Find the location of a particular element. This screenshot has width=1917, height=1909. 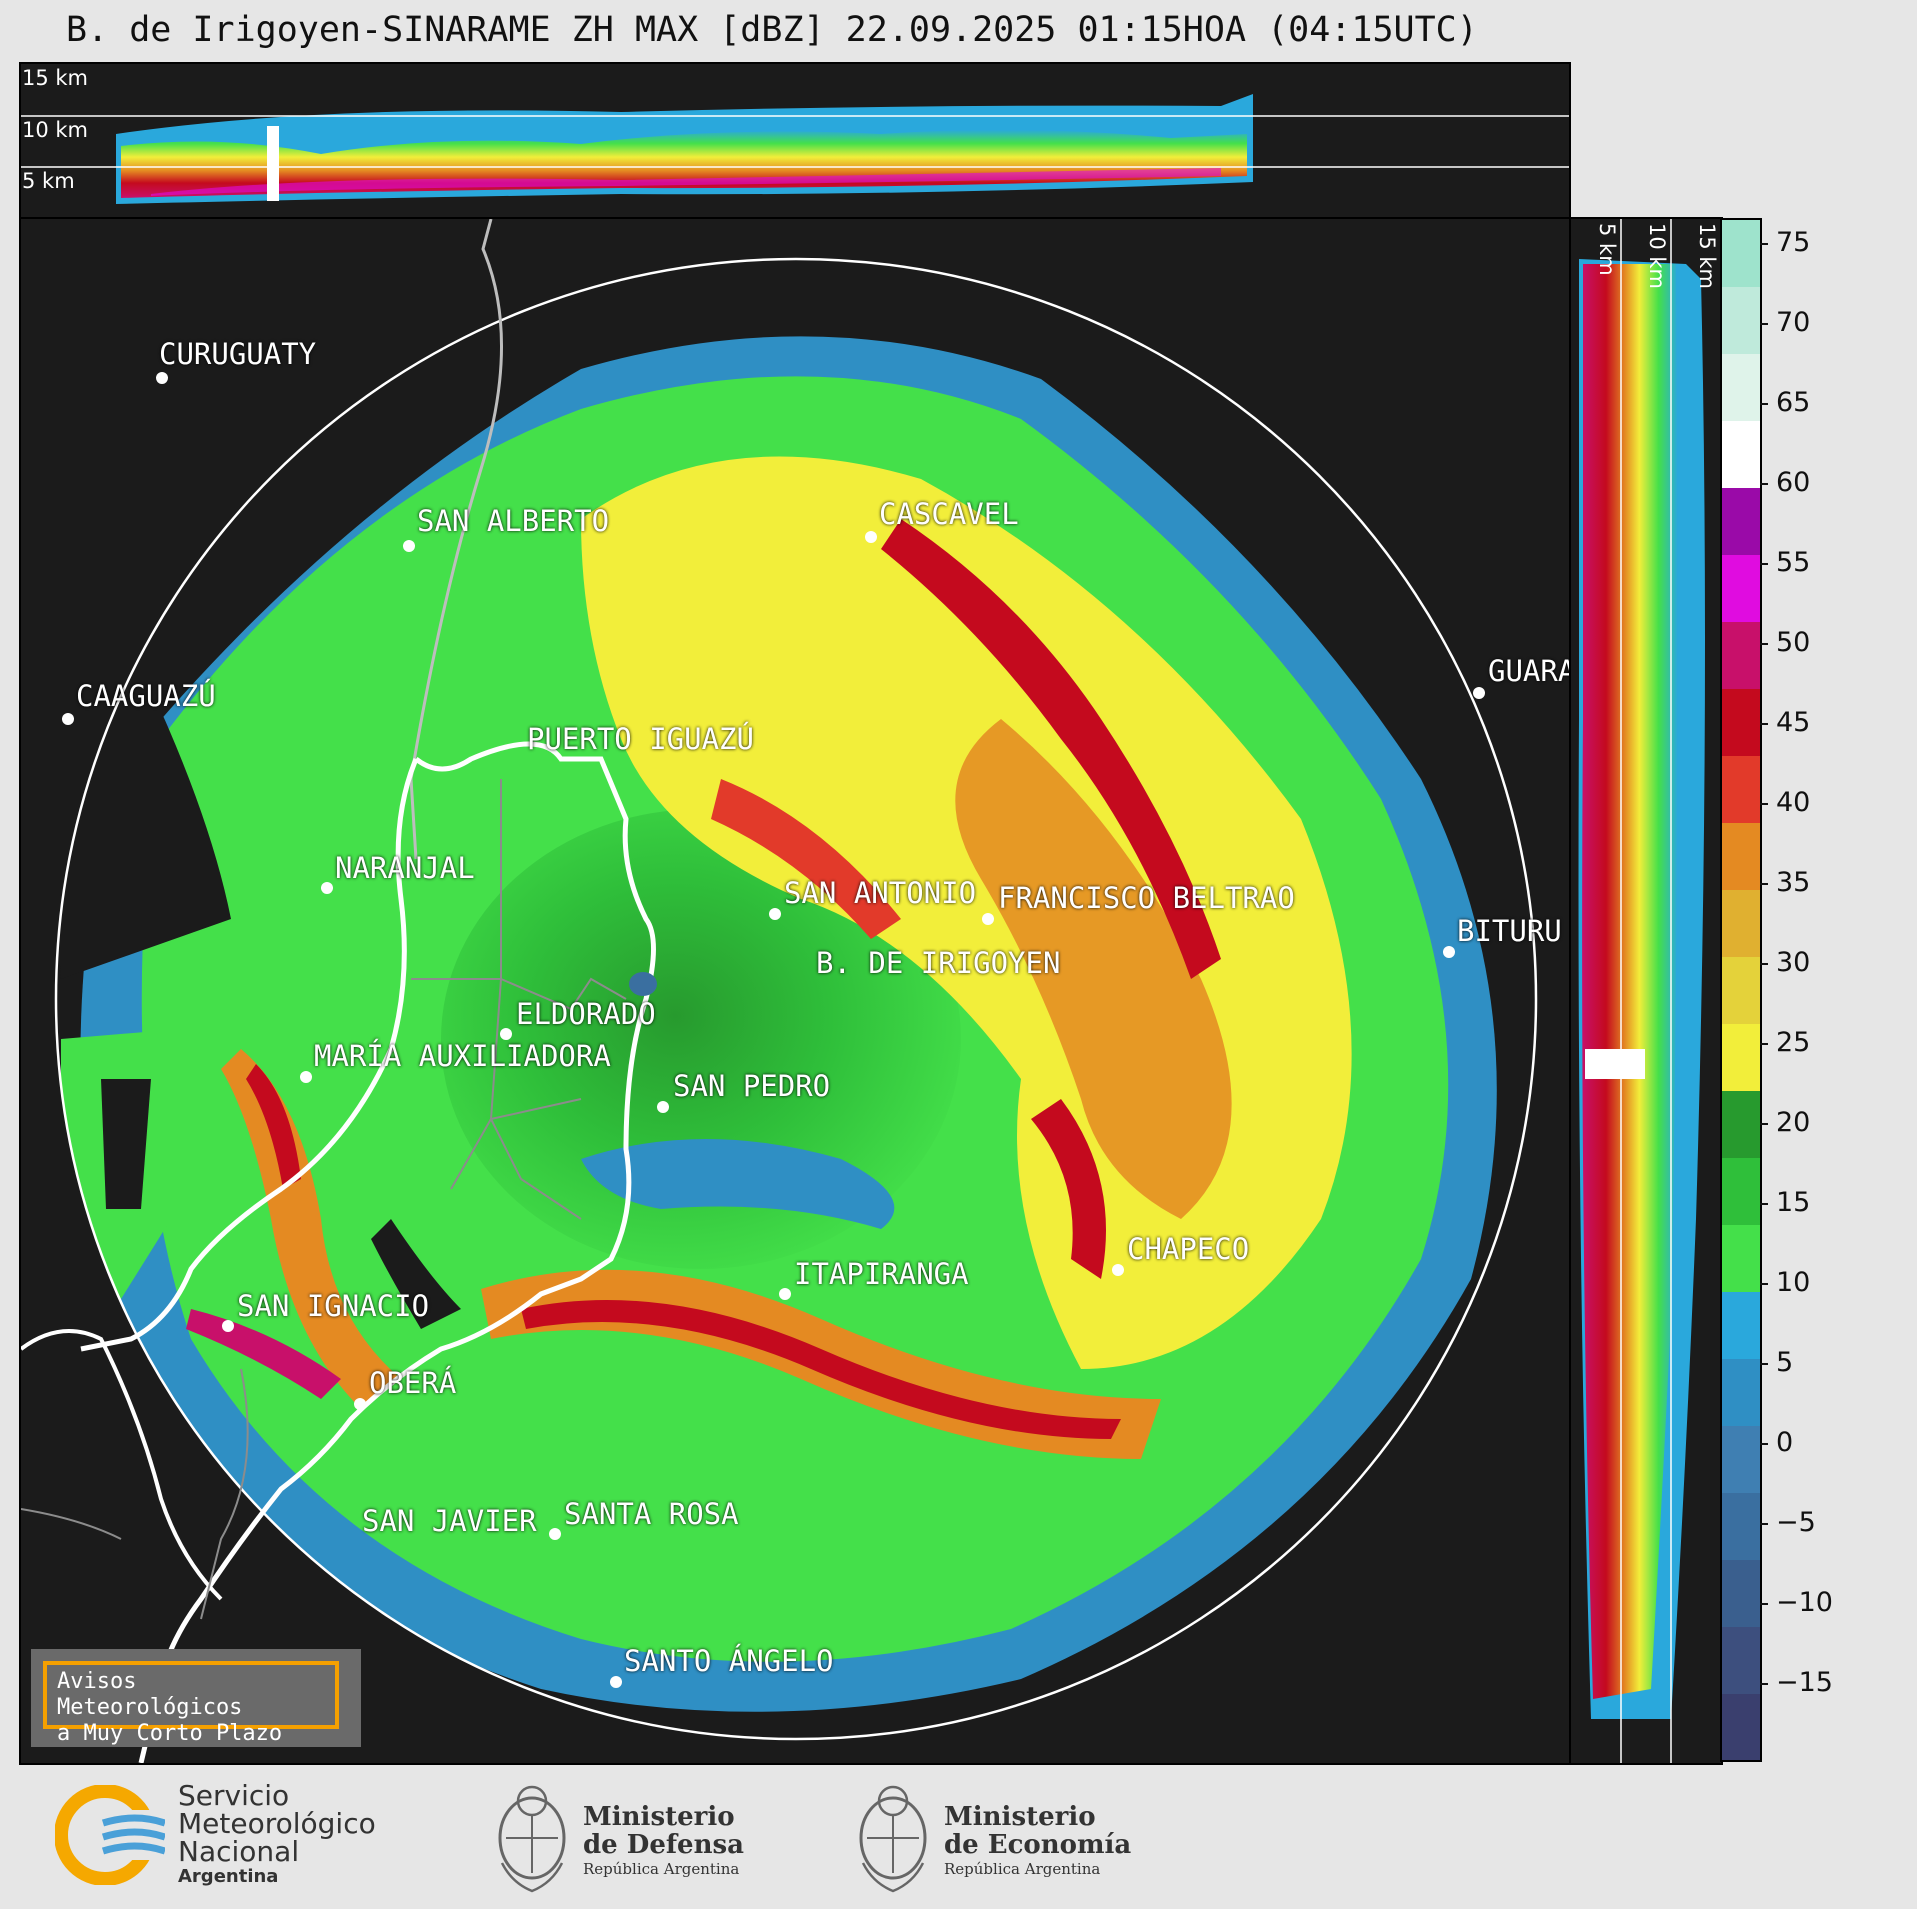

city-label-francisco-beltrao: FRANCISCO BELTRAO is located at coordinates (1146, 898).